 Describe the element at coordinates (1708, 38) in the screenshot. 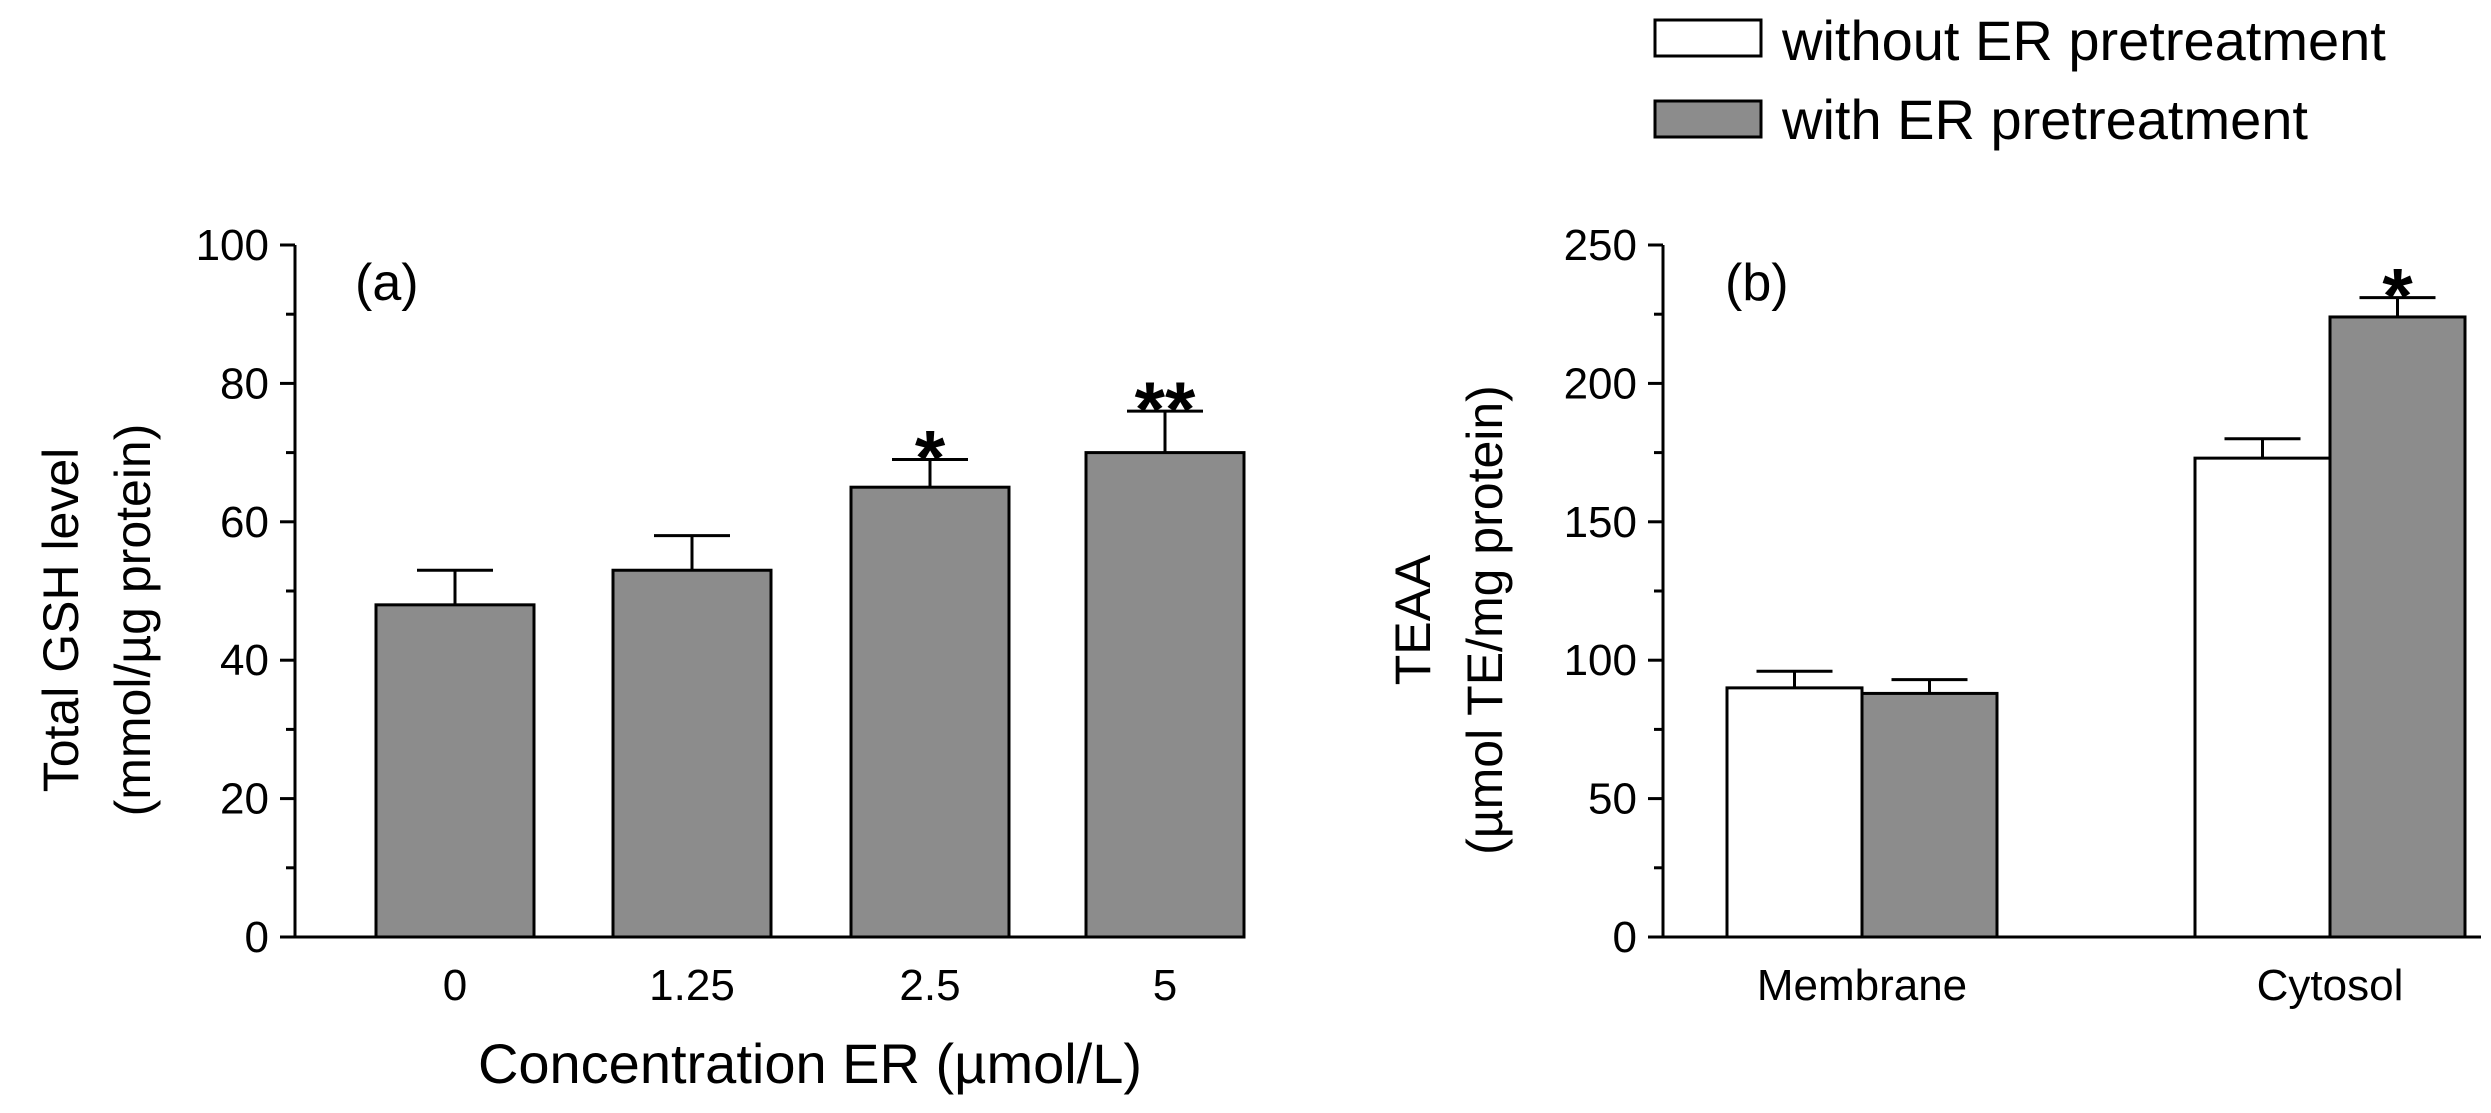

I see `legend-swatch-without-er` at that location.